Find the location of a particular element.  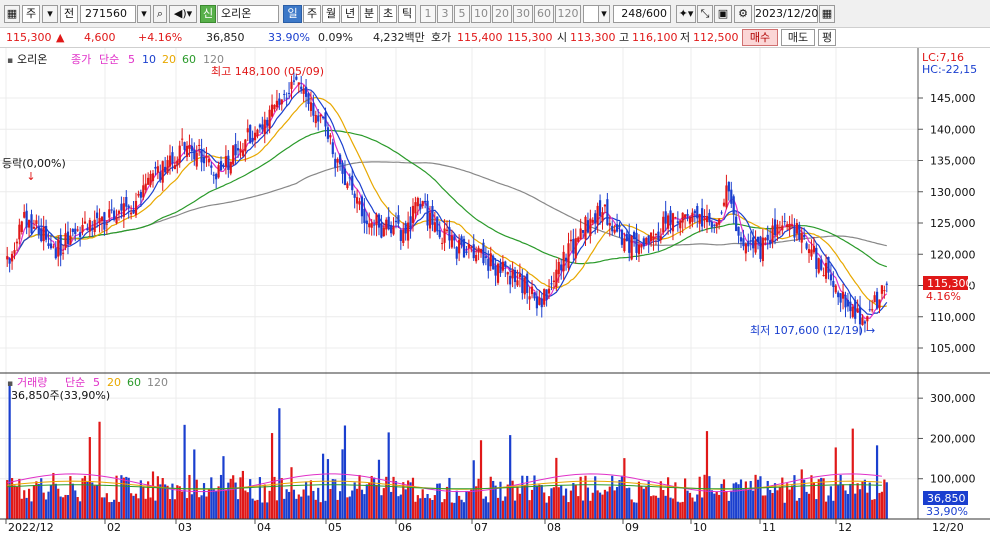

period-select: 주 is located at coordinates (31, 14).